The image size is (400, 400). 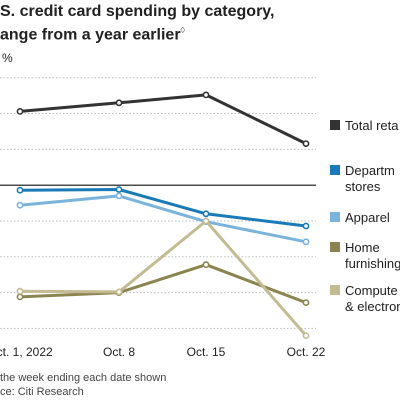 What do you see at coordinates (206, 352) in the screenshot?
I see `x-tick-label: Oct. 15` at bounding box center [206, 352].